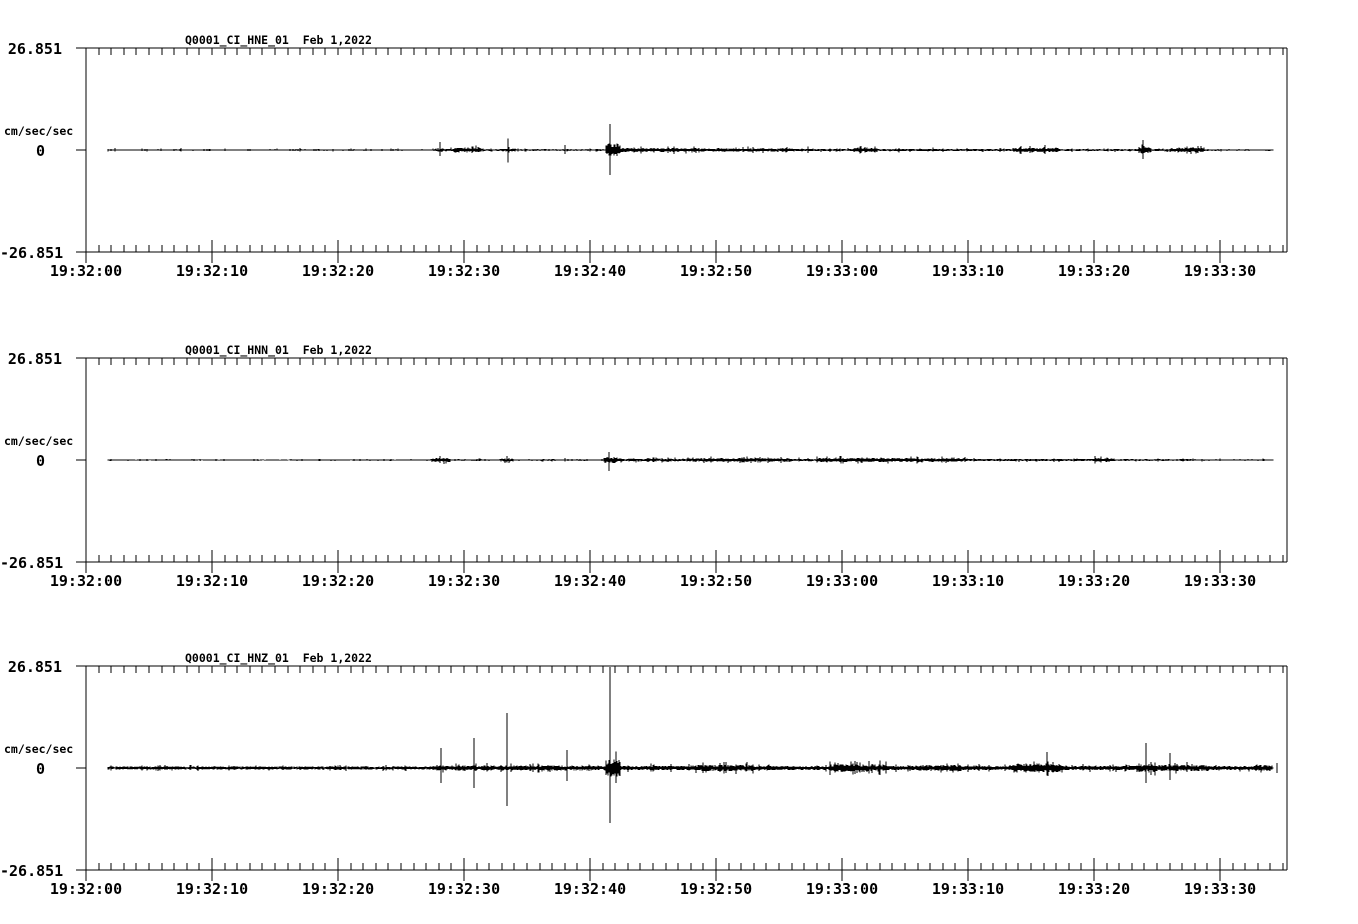  Describe the element at coordinates (278, 40) in the screenshot. I see `trace-title: Q0001_CI_HNE_01 Feb 1,2022` at that location.